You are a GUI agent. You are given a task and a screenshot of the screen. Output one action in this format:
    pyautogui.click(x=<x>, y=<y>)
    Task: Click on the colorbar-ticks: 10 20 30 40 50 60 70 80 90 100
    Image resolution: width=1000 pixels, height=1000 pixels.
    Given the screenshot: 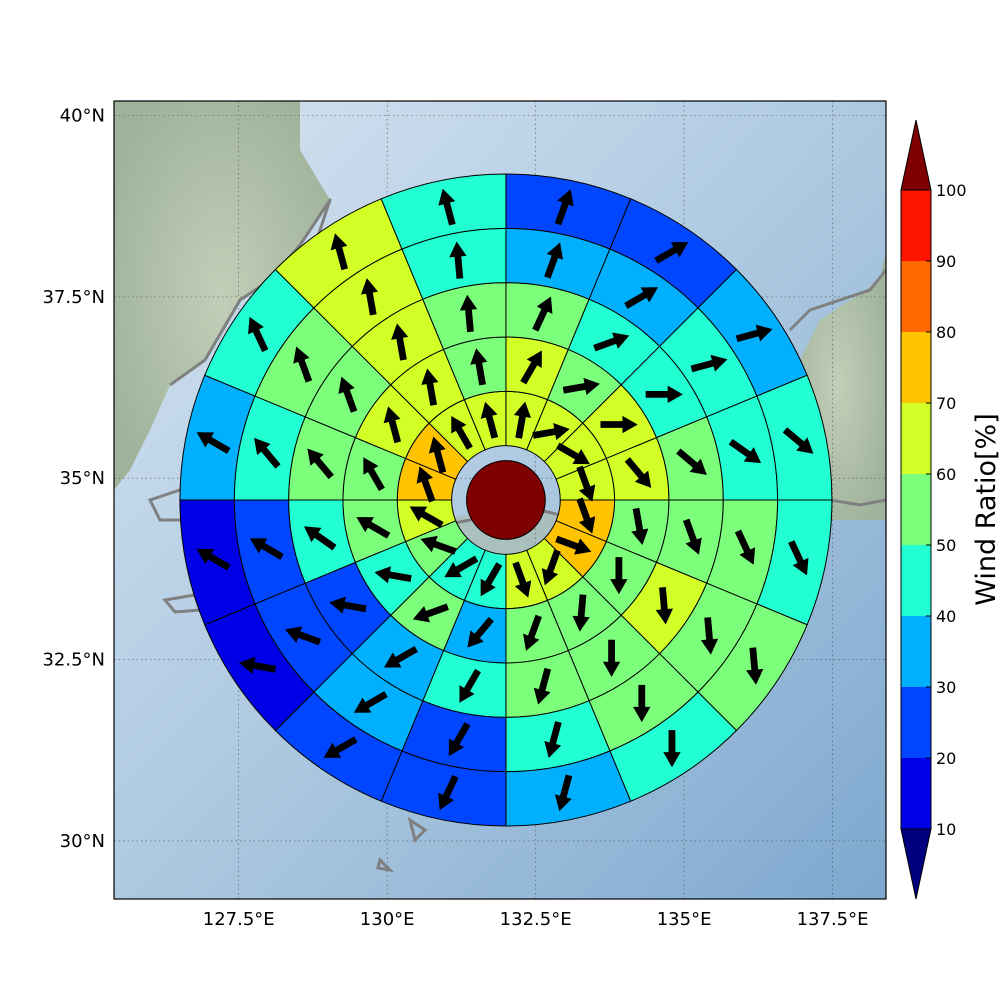 What is the action you would take?
    pyautogui.click(x=946, y=510)
    